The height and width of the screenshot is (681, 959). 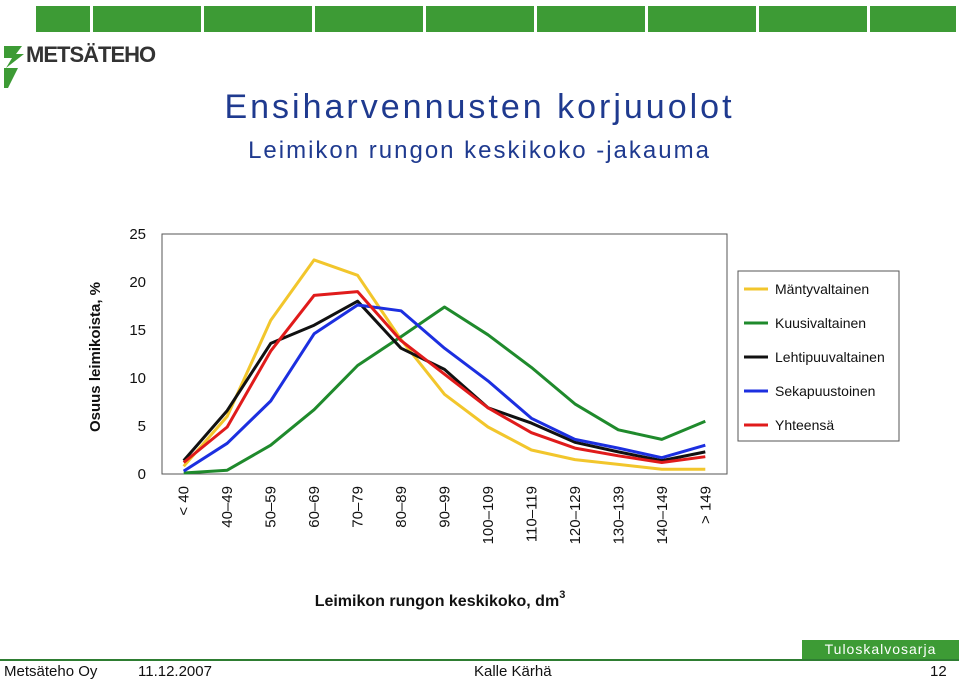 I want to click on x-tick-label: 90–99, so click(x=445, y=507).